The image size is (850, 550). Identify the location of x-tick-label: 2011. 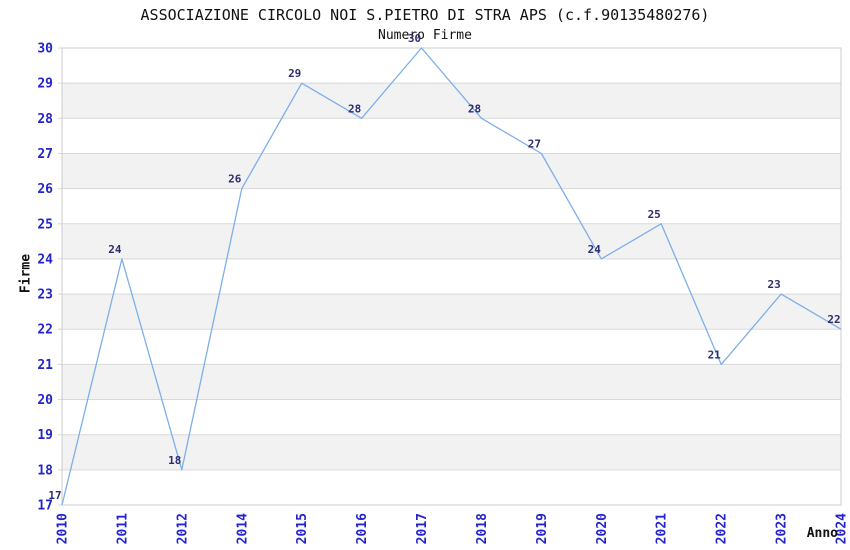
(122, 528).